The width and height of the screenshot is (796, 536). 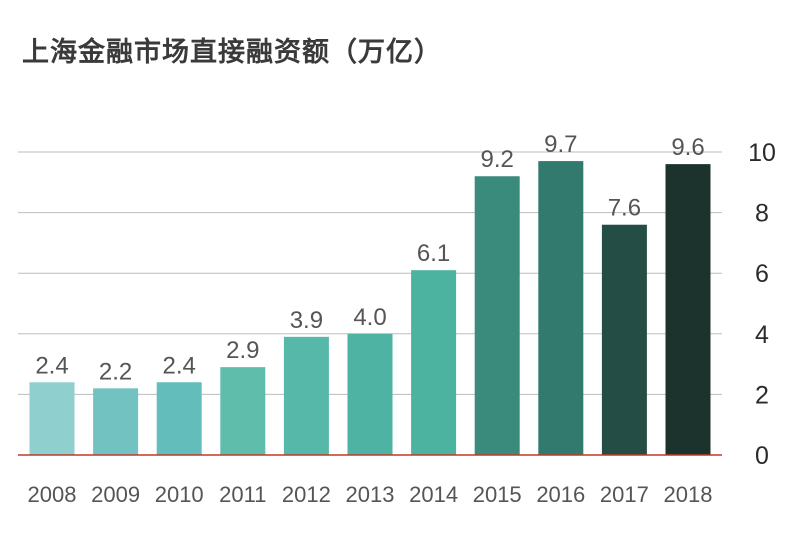 I want to click on x-tick-label: 2013, so click(x=370, y=494).